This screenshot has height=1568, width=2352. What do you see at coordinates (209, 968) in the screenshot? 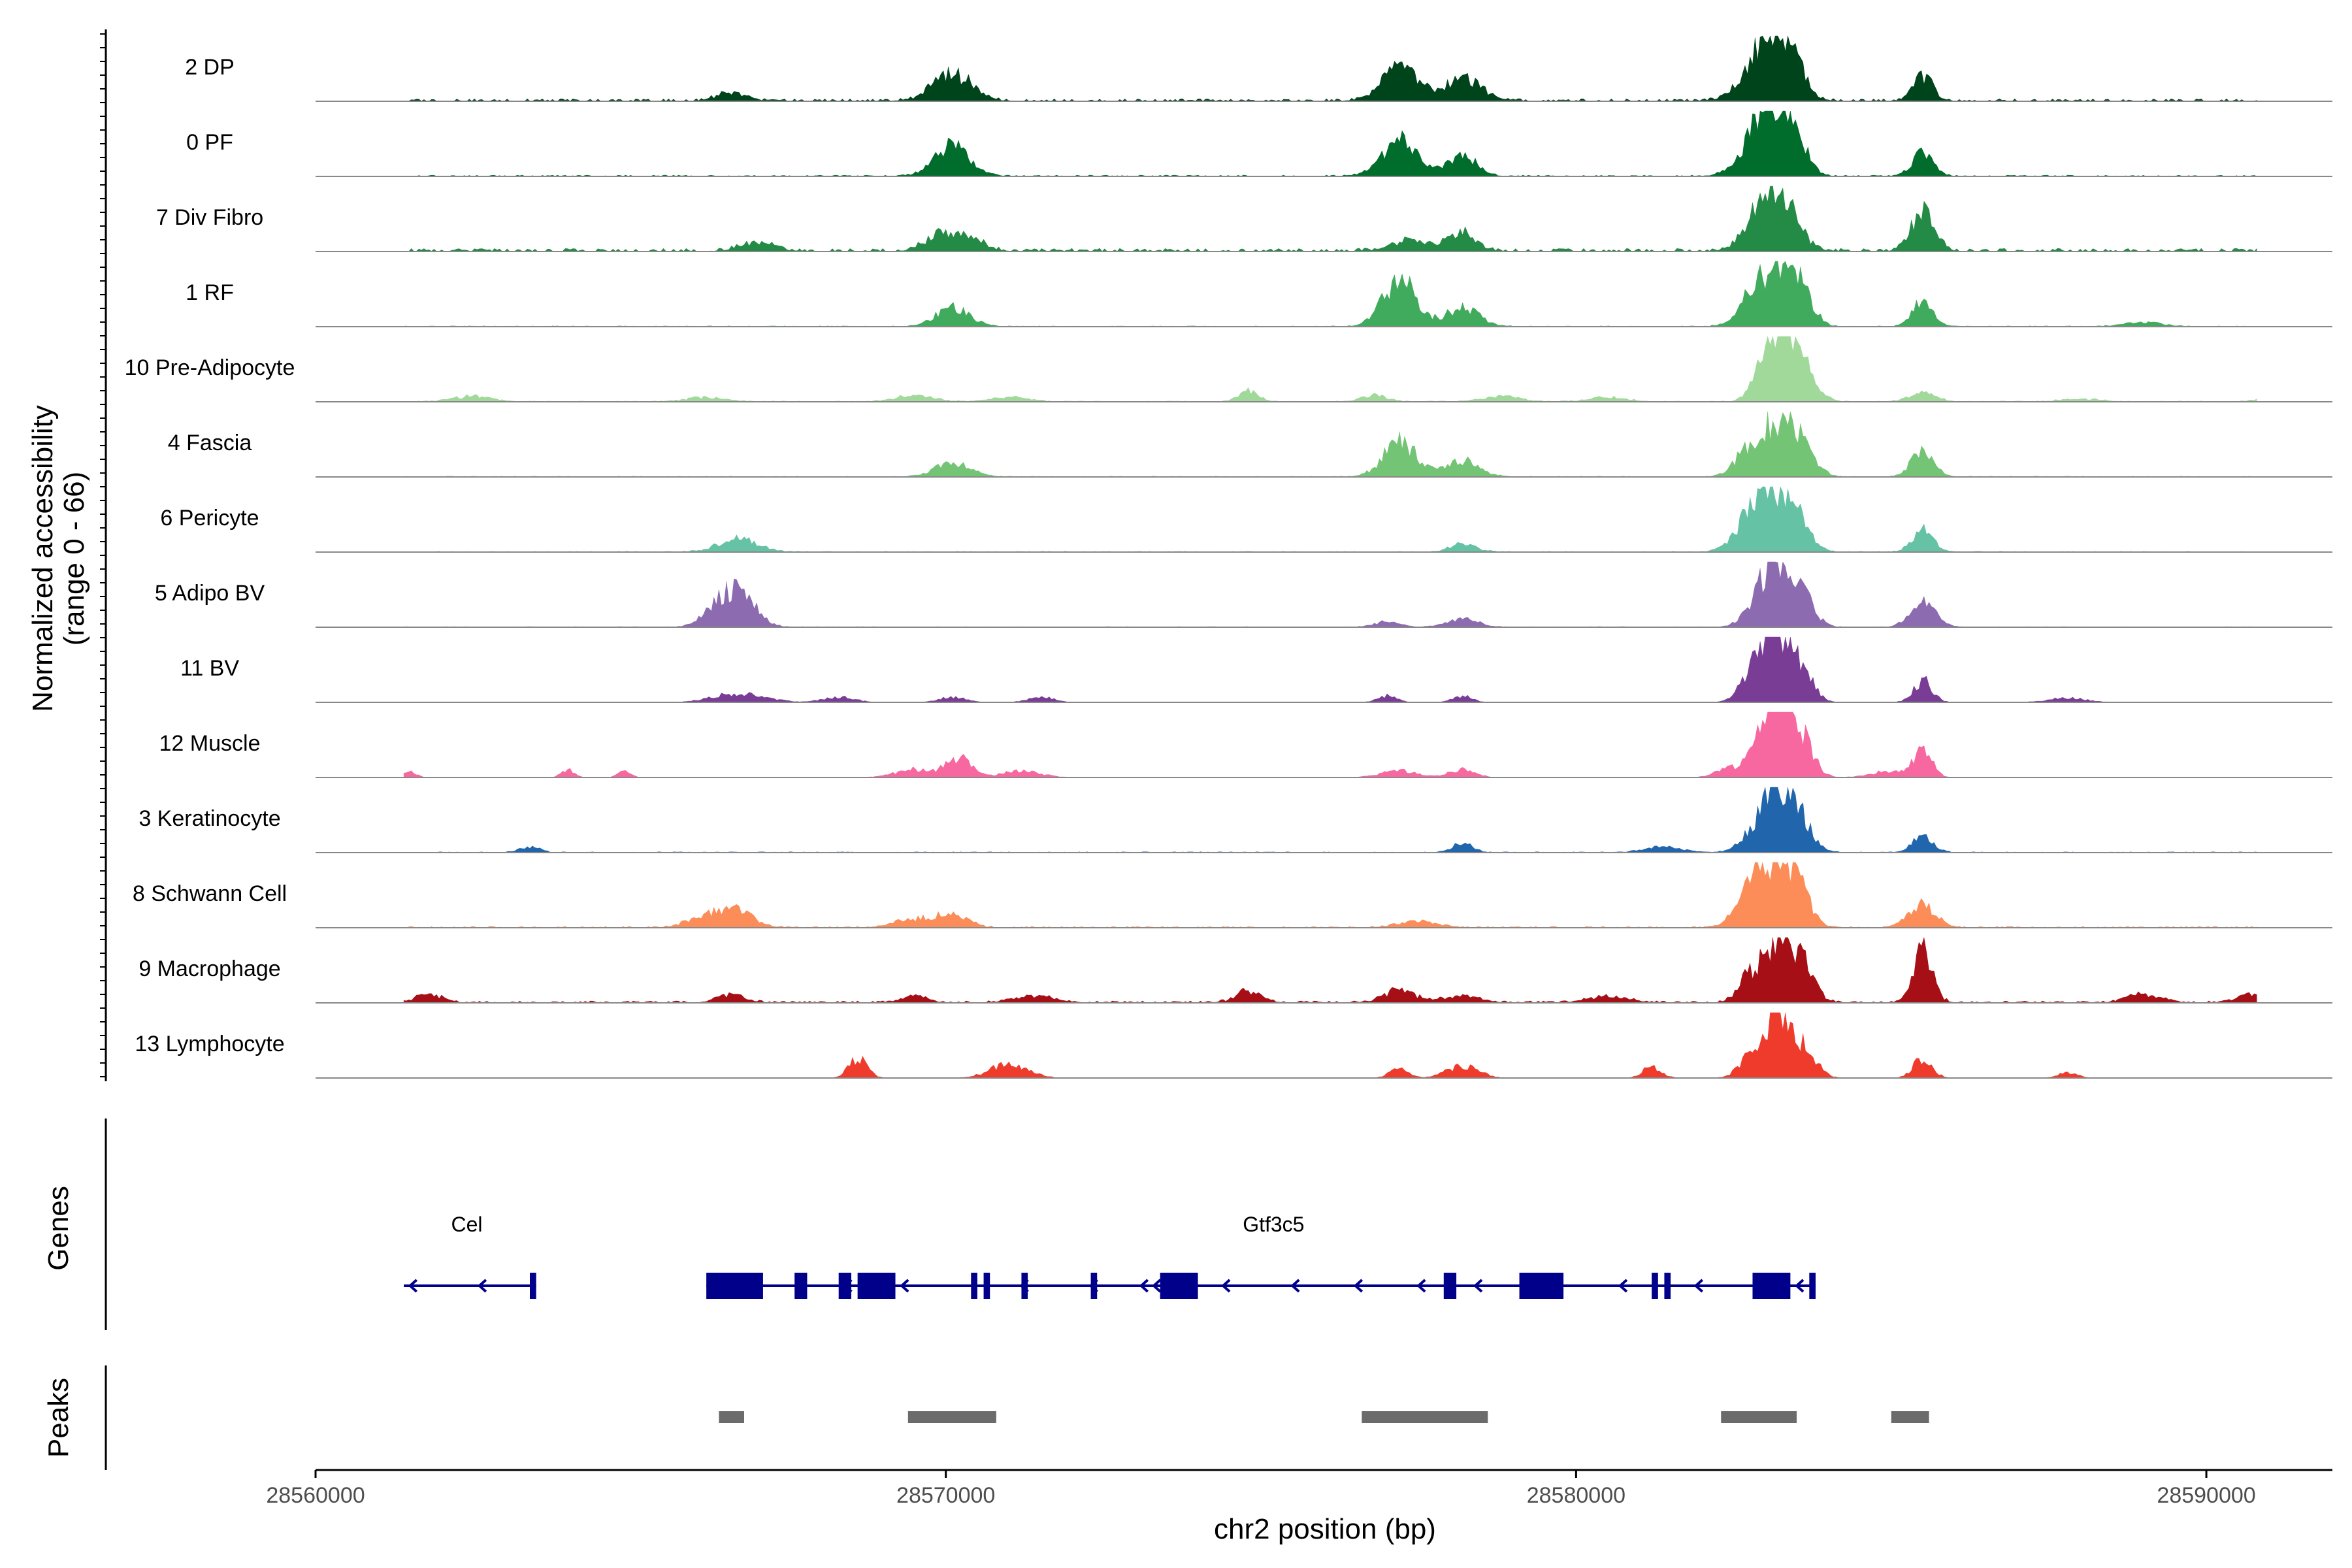
I see `track-label: 9 Macrophage` at bounding box center [209, 968].